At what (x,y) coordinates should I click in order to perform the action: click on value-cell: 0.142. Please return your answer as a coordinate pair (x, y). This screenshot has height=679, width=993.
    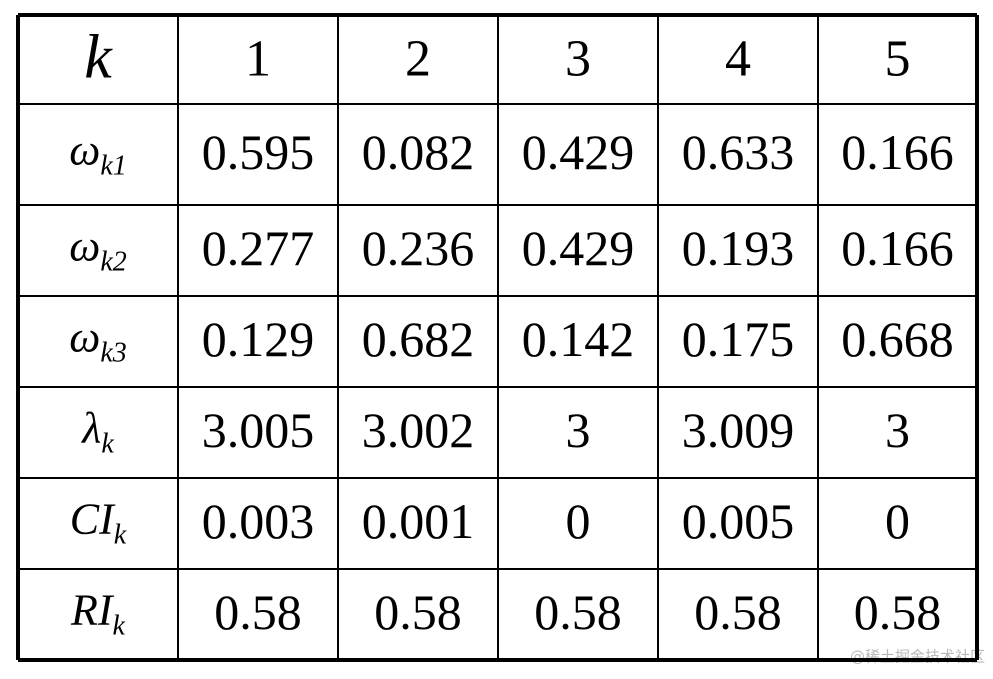
    Looking at the image, I should click on (578, 339).